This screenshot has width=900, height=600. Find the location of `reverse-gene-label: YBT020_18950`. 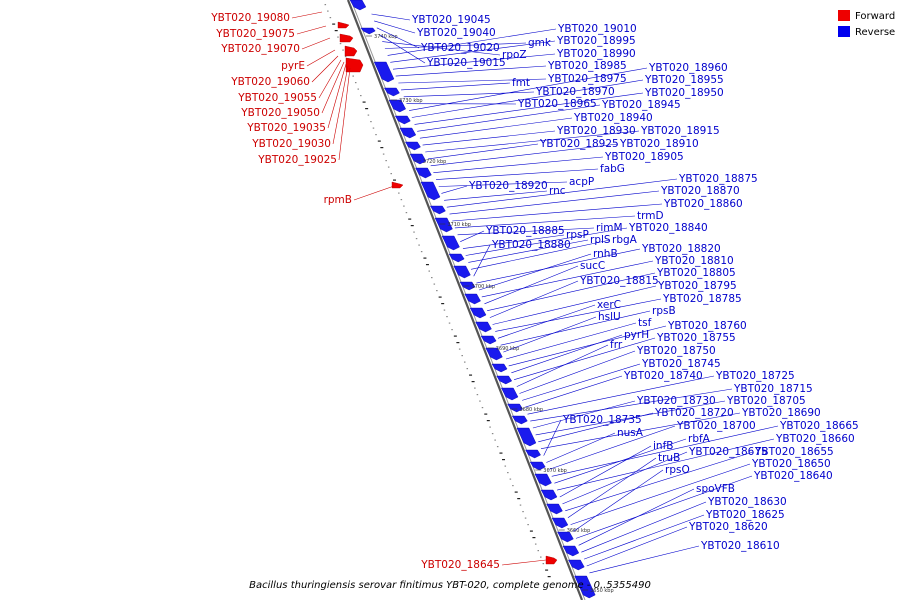

reverse-gene-label: YBT020_18950 is located at coordinates (684, 93).